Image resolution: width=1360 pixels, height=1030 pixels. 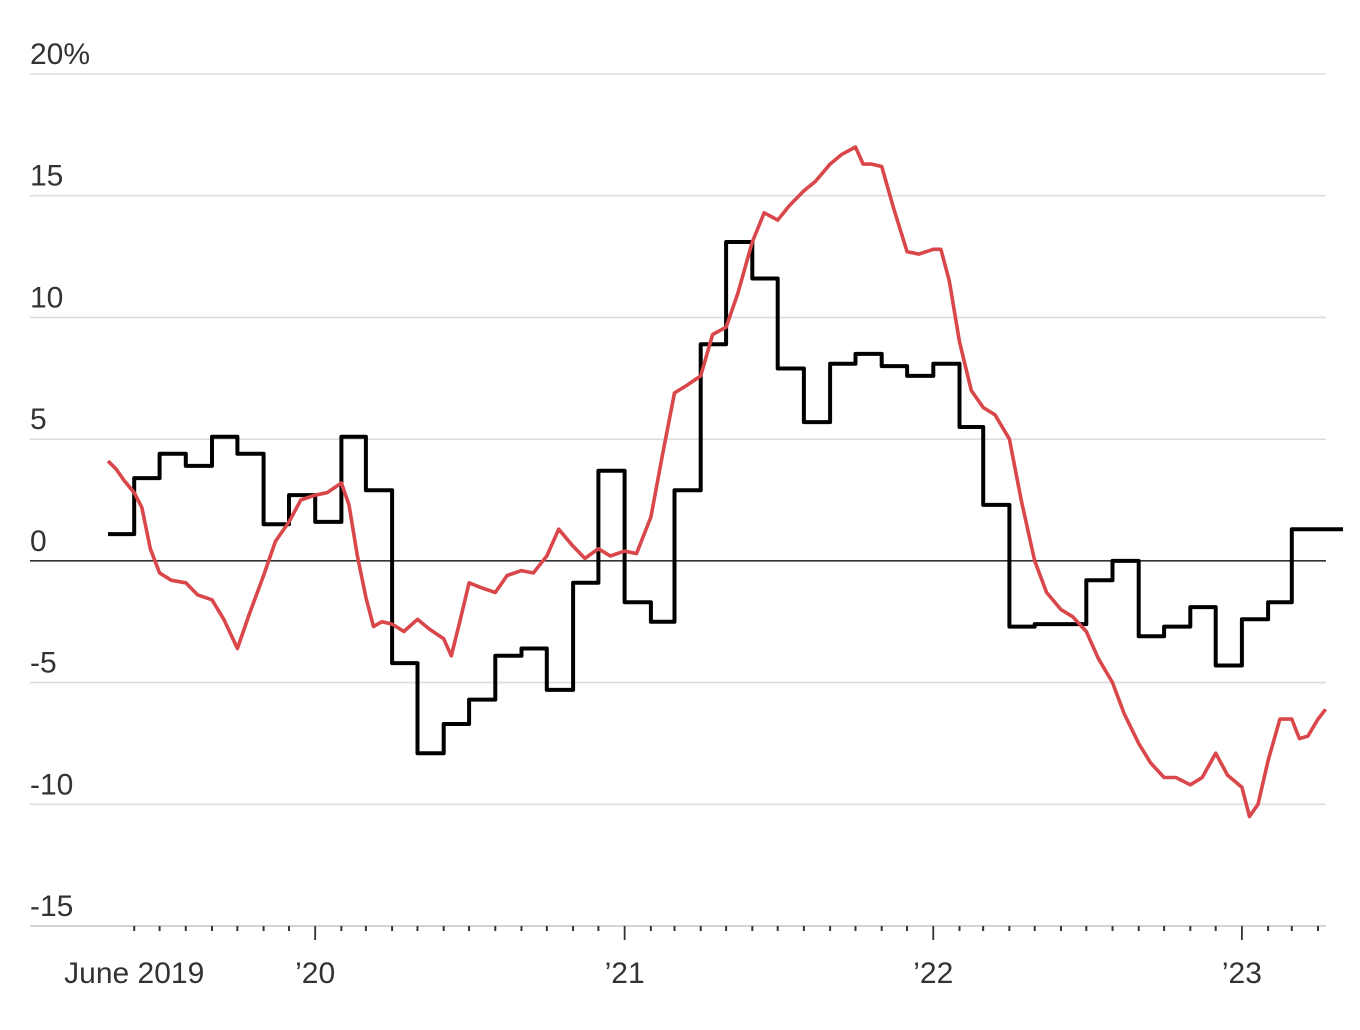 I want to click on y-tick-label: 20%, so click(x=60, y=54).